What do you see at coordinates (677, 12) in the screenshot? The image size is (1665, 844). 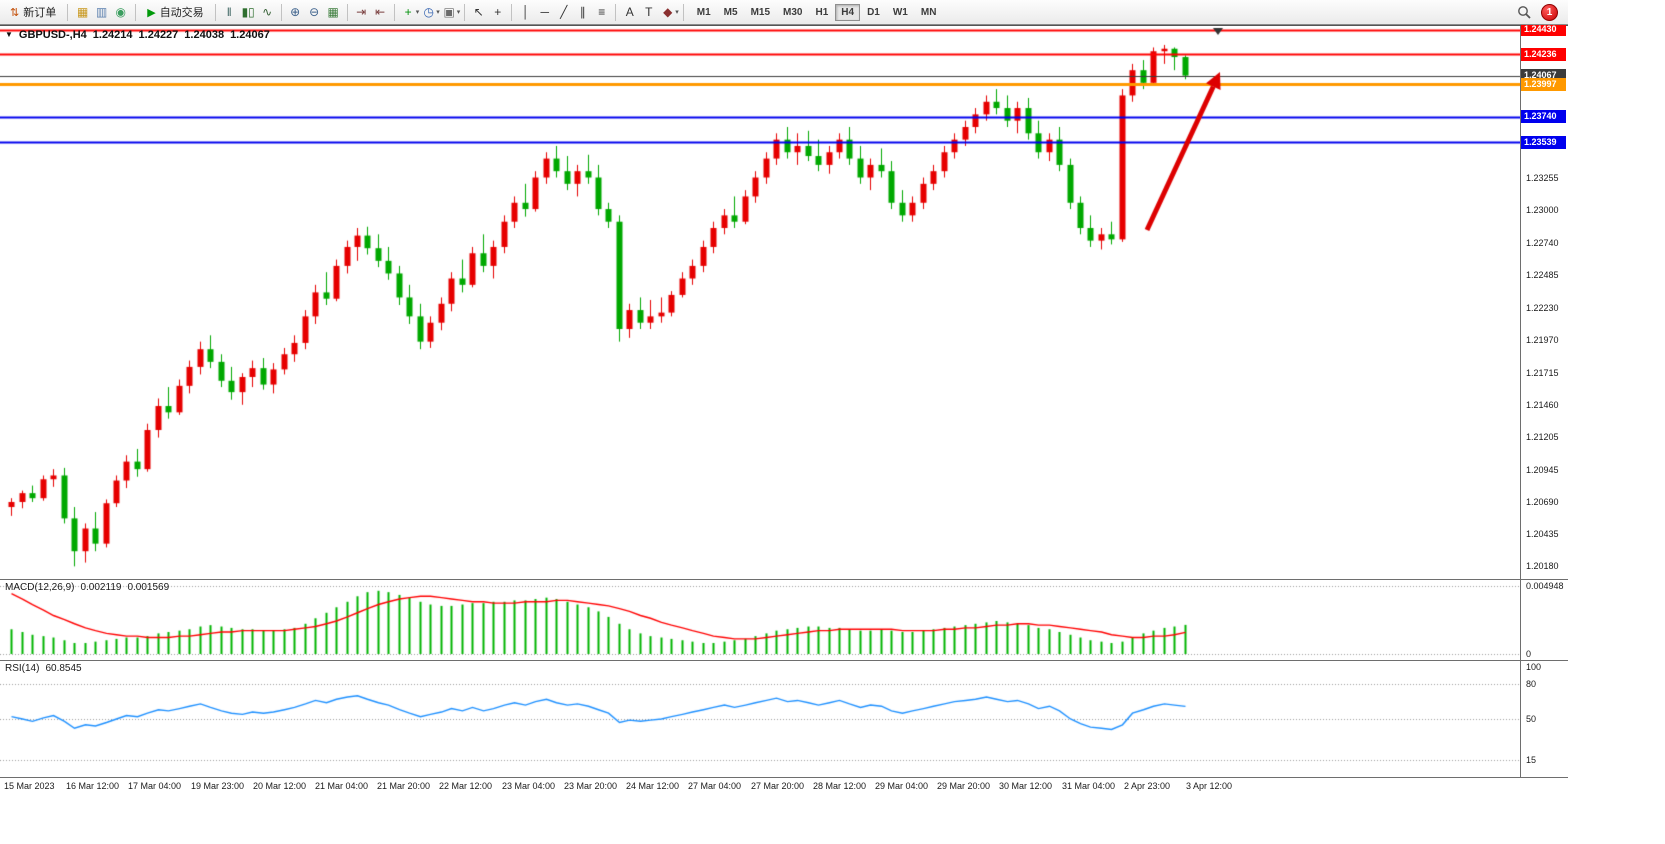 I see `shapes-icon-dropdown-caret: ▾` at bounding box center [677, 12].